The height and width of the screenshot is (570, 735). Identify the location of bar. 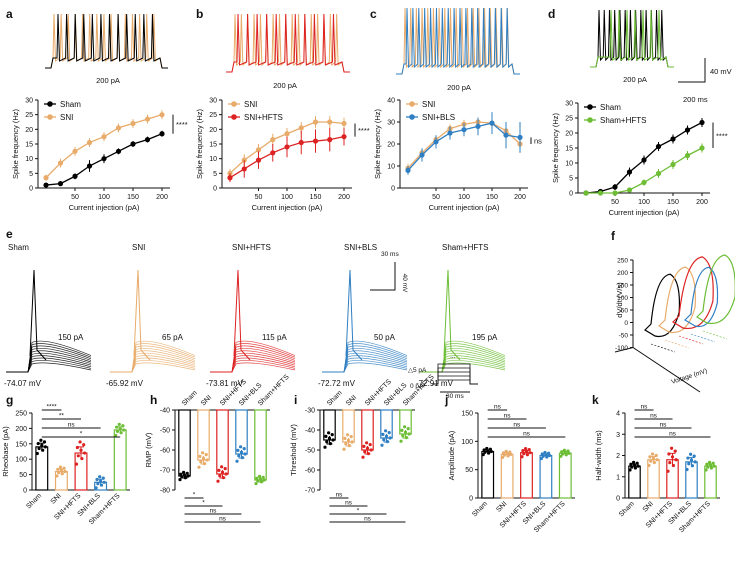
(526, 475).